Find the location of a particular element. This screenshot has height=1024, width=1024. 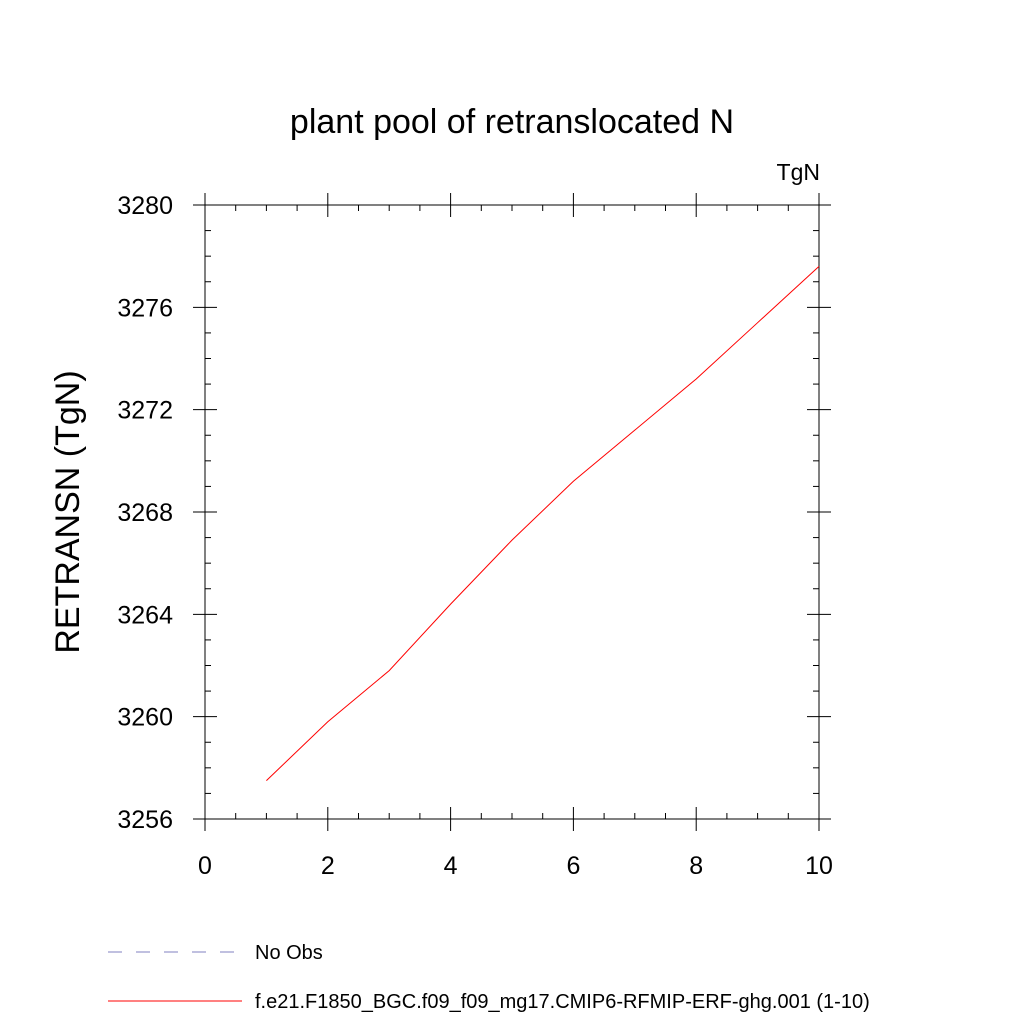

x-tick-label: 2 is located at coordinates (328, 866).